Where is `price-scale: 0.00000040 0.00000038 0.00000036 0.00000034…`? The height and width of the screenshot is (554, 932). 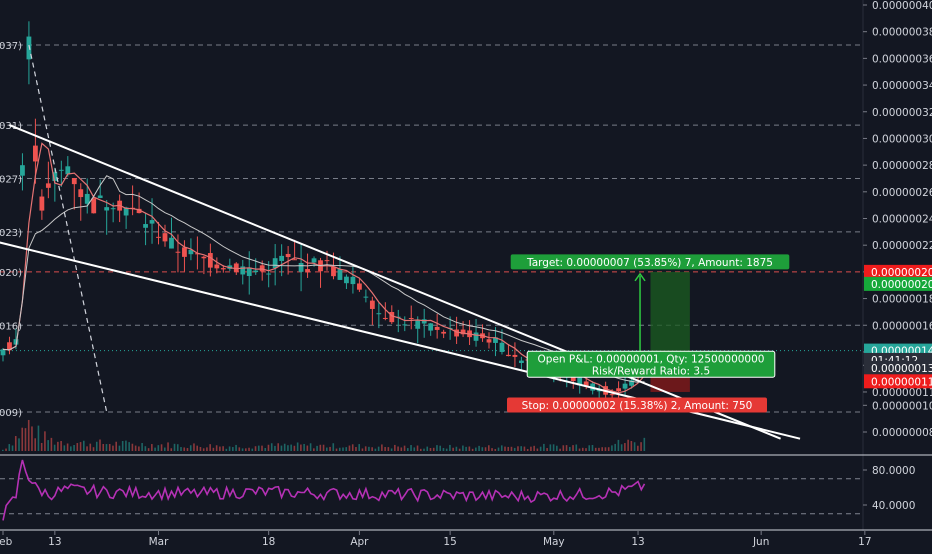 price-scale: 0.00000040 0.00000038 0.00000036 0.00000034… is located at coordinates (897, 219).